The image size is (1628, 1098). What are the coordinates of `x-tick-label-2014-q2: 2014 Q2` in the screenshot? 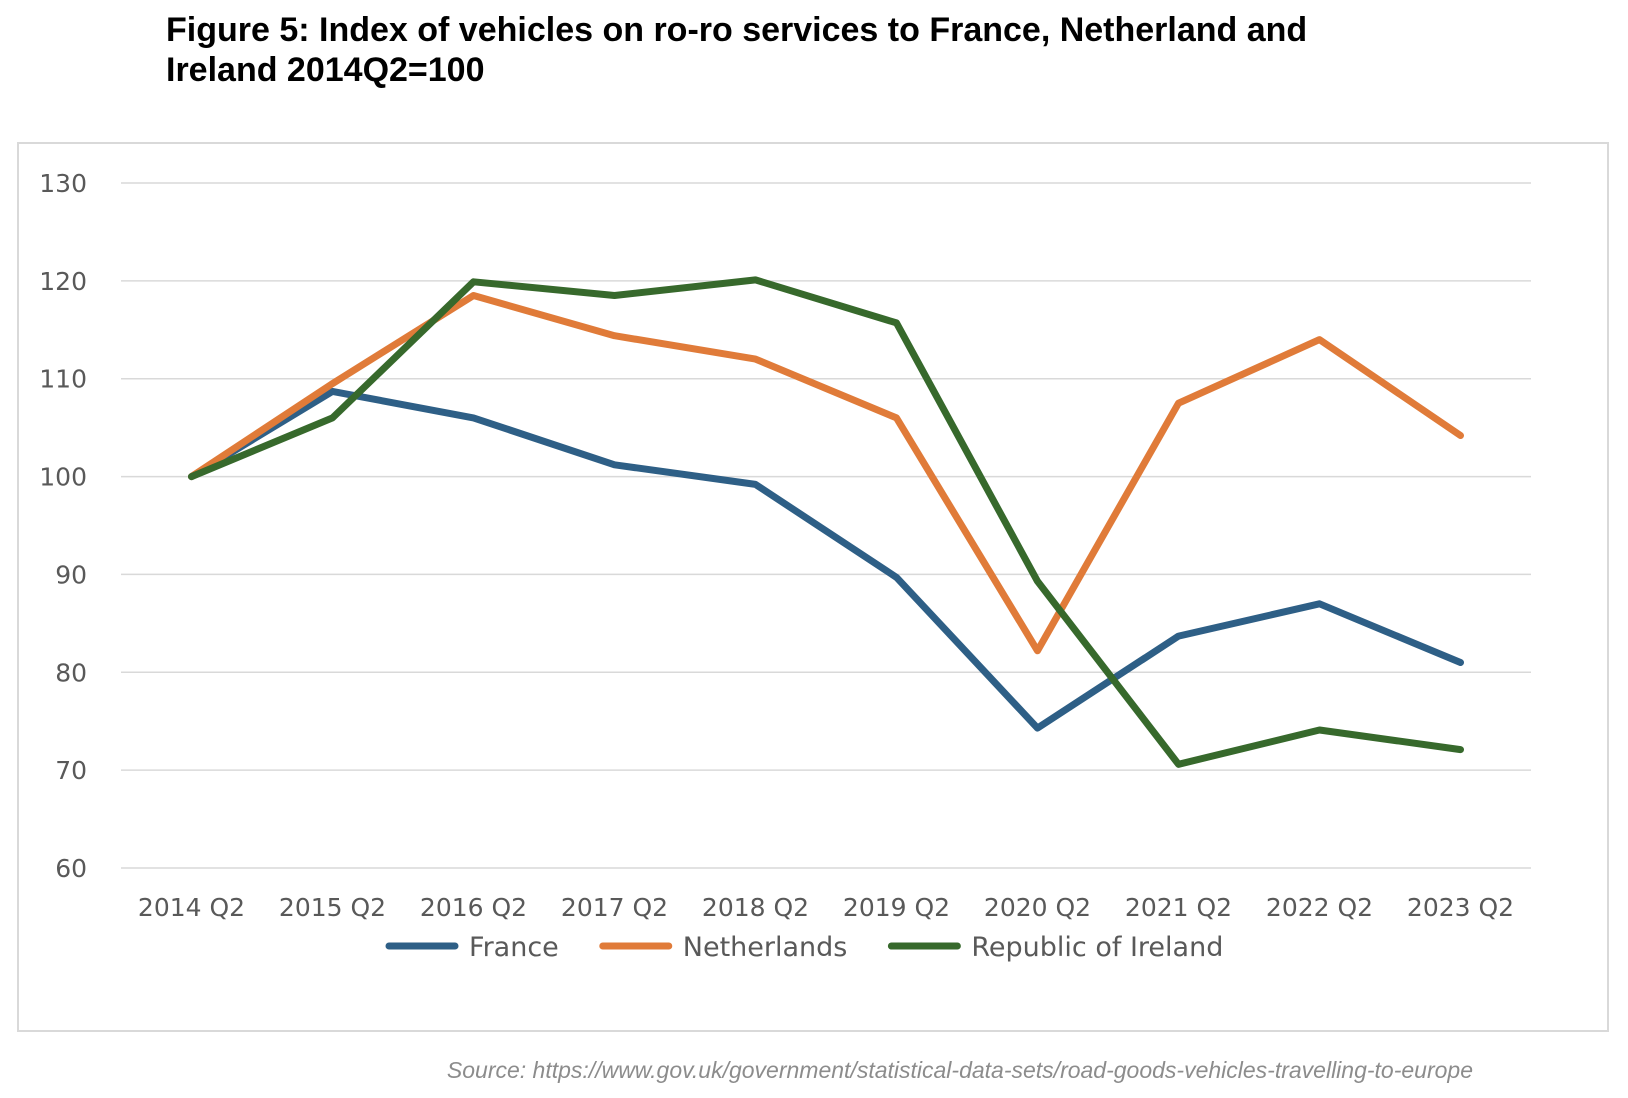 It's located at (191, 907).